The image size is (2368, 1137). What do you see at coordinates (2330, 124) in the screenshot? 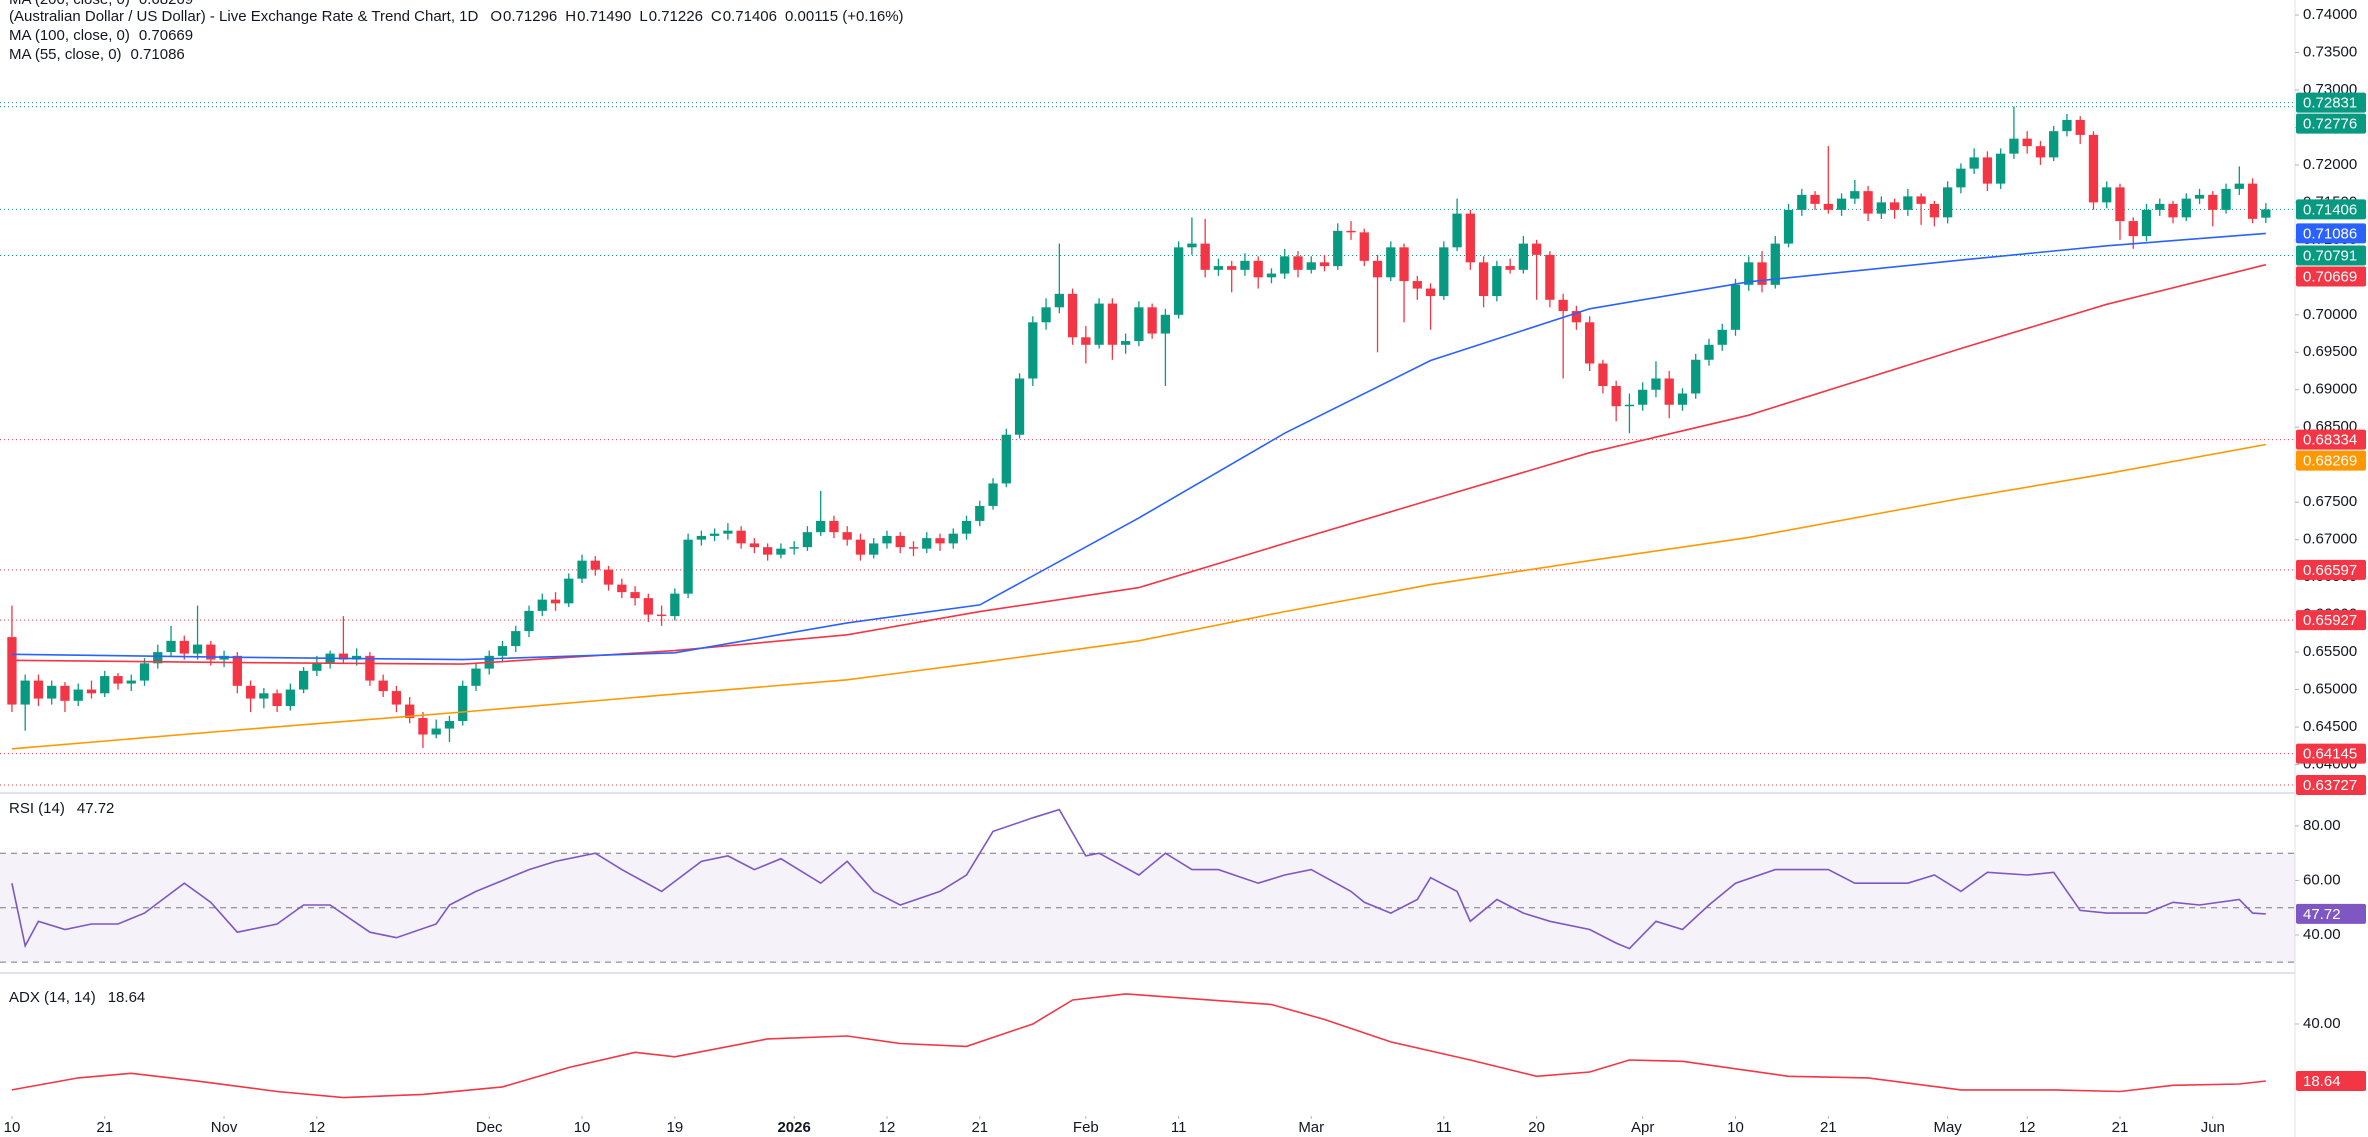
I see `price-badge-label: 0.72776` at bounding box center [2330, 124].